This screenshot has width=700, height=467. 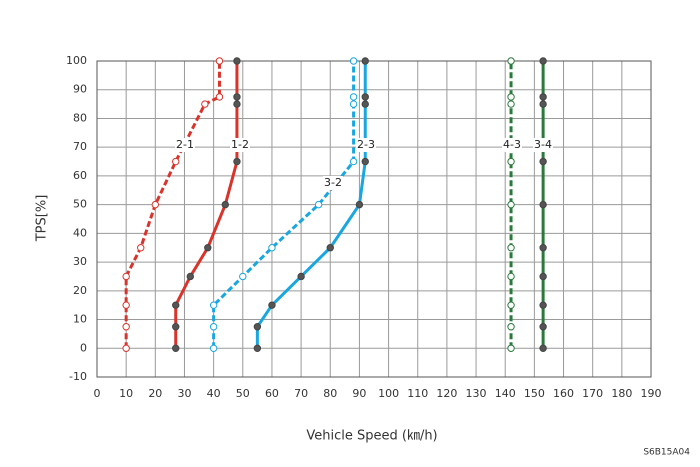 What do you see at coordinates (76, 60) in the screenshot?
I see `y-tick-label: 100` at bounding box center [76, 60].